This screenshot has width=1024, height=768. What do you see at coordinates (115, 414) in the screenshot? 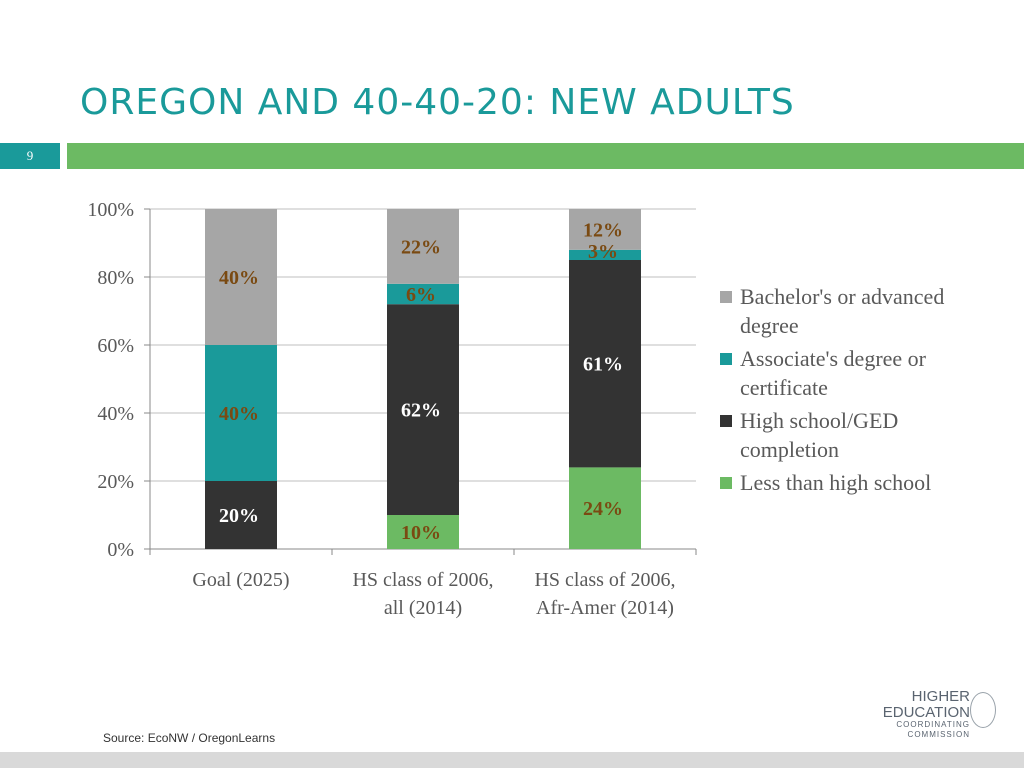
I see `y-tick-label: 40%` at bounding box center [115, 414].